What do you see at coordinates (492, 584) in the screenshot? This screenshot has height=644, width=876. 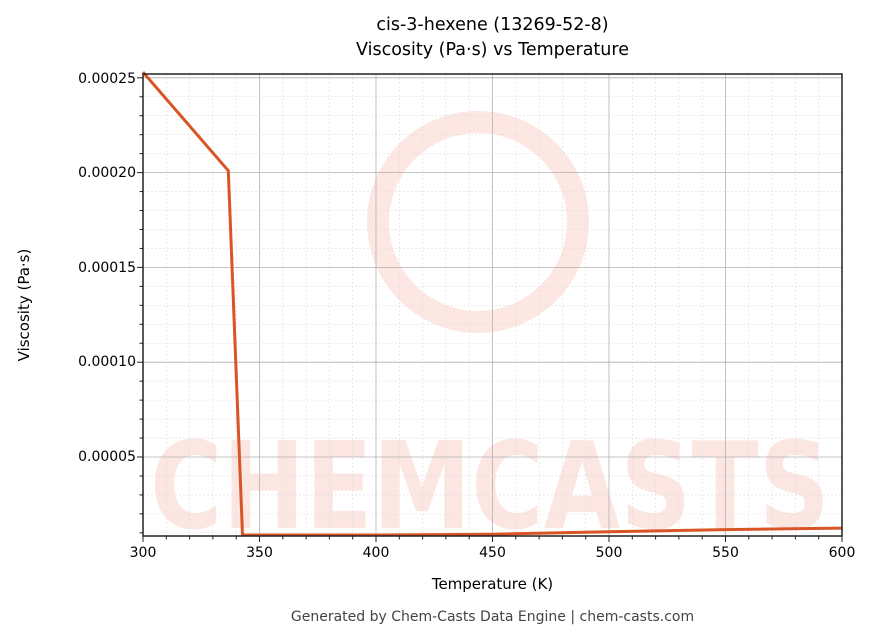 I see `x-axis-label: Temperature (K)` at bounding box center [492, 584].